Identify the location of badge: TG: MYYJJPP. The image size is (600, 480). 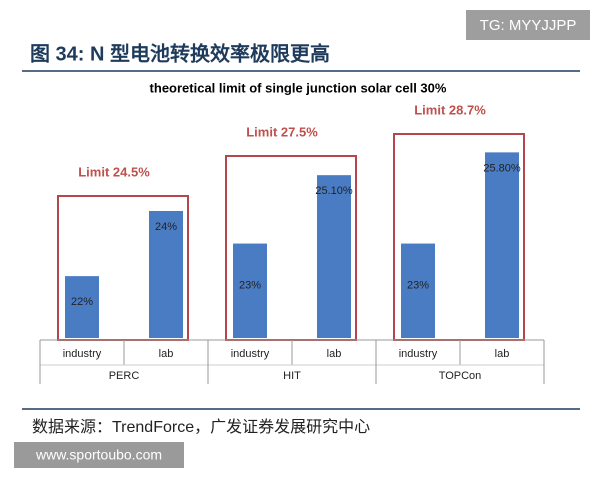
(528, 25).